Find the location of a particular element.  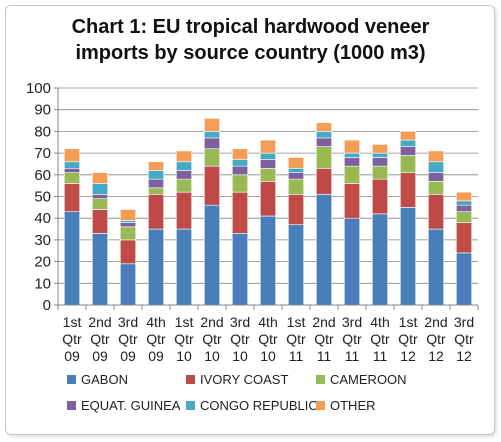

legend-swatch-other is located at coordinates (320, 405).